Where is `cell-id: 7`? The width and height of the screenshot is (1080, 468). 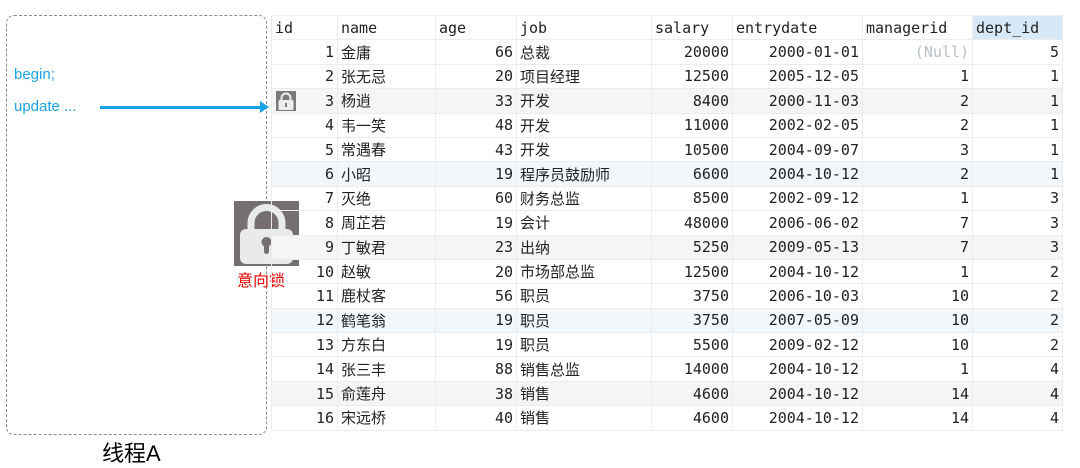 cell-id: 7 is located at coordinates (304, 198).